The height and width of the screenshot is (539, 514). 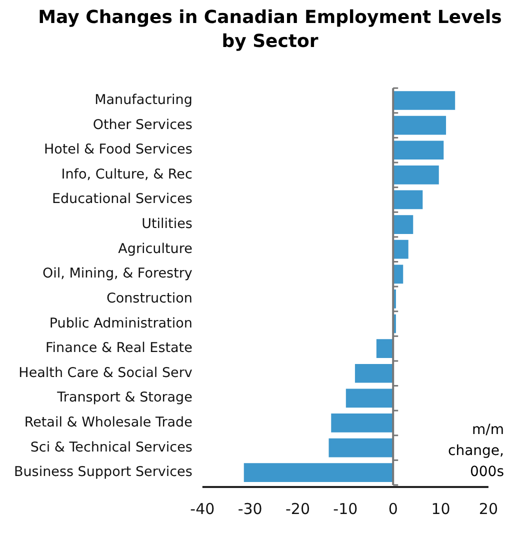 I want to click on y-tick-label: Oil, Mining, & Forestry, so click(x=117, y=274).